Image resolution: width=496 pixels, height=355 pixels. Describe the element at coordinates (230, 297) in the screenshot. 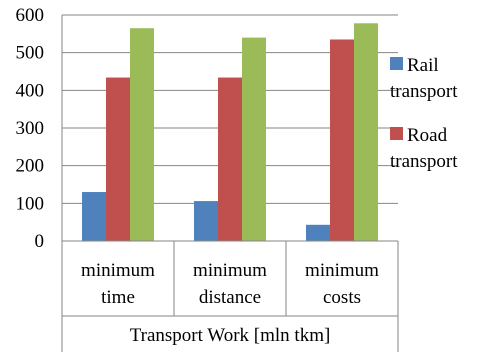

I see `category-label: distance` at that location.